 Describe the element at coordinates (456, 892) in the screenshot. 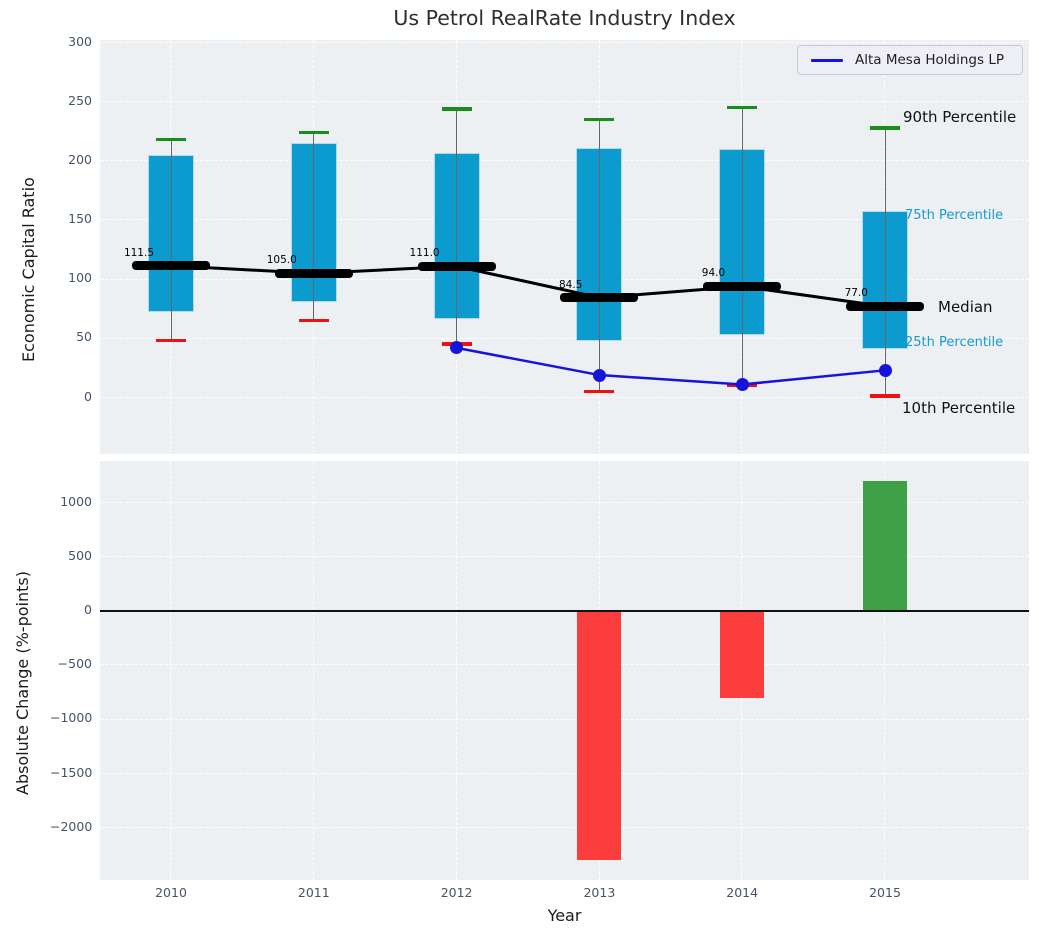

I see `x-tick-label: 2012` at that location.